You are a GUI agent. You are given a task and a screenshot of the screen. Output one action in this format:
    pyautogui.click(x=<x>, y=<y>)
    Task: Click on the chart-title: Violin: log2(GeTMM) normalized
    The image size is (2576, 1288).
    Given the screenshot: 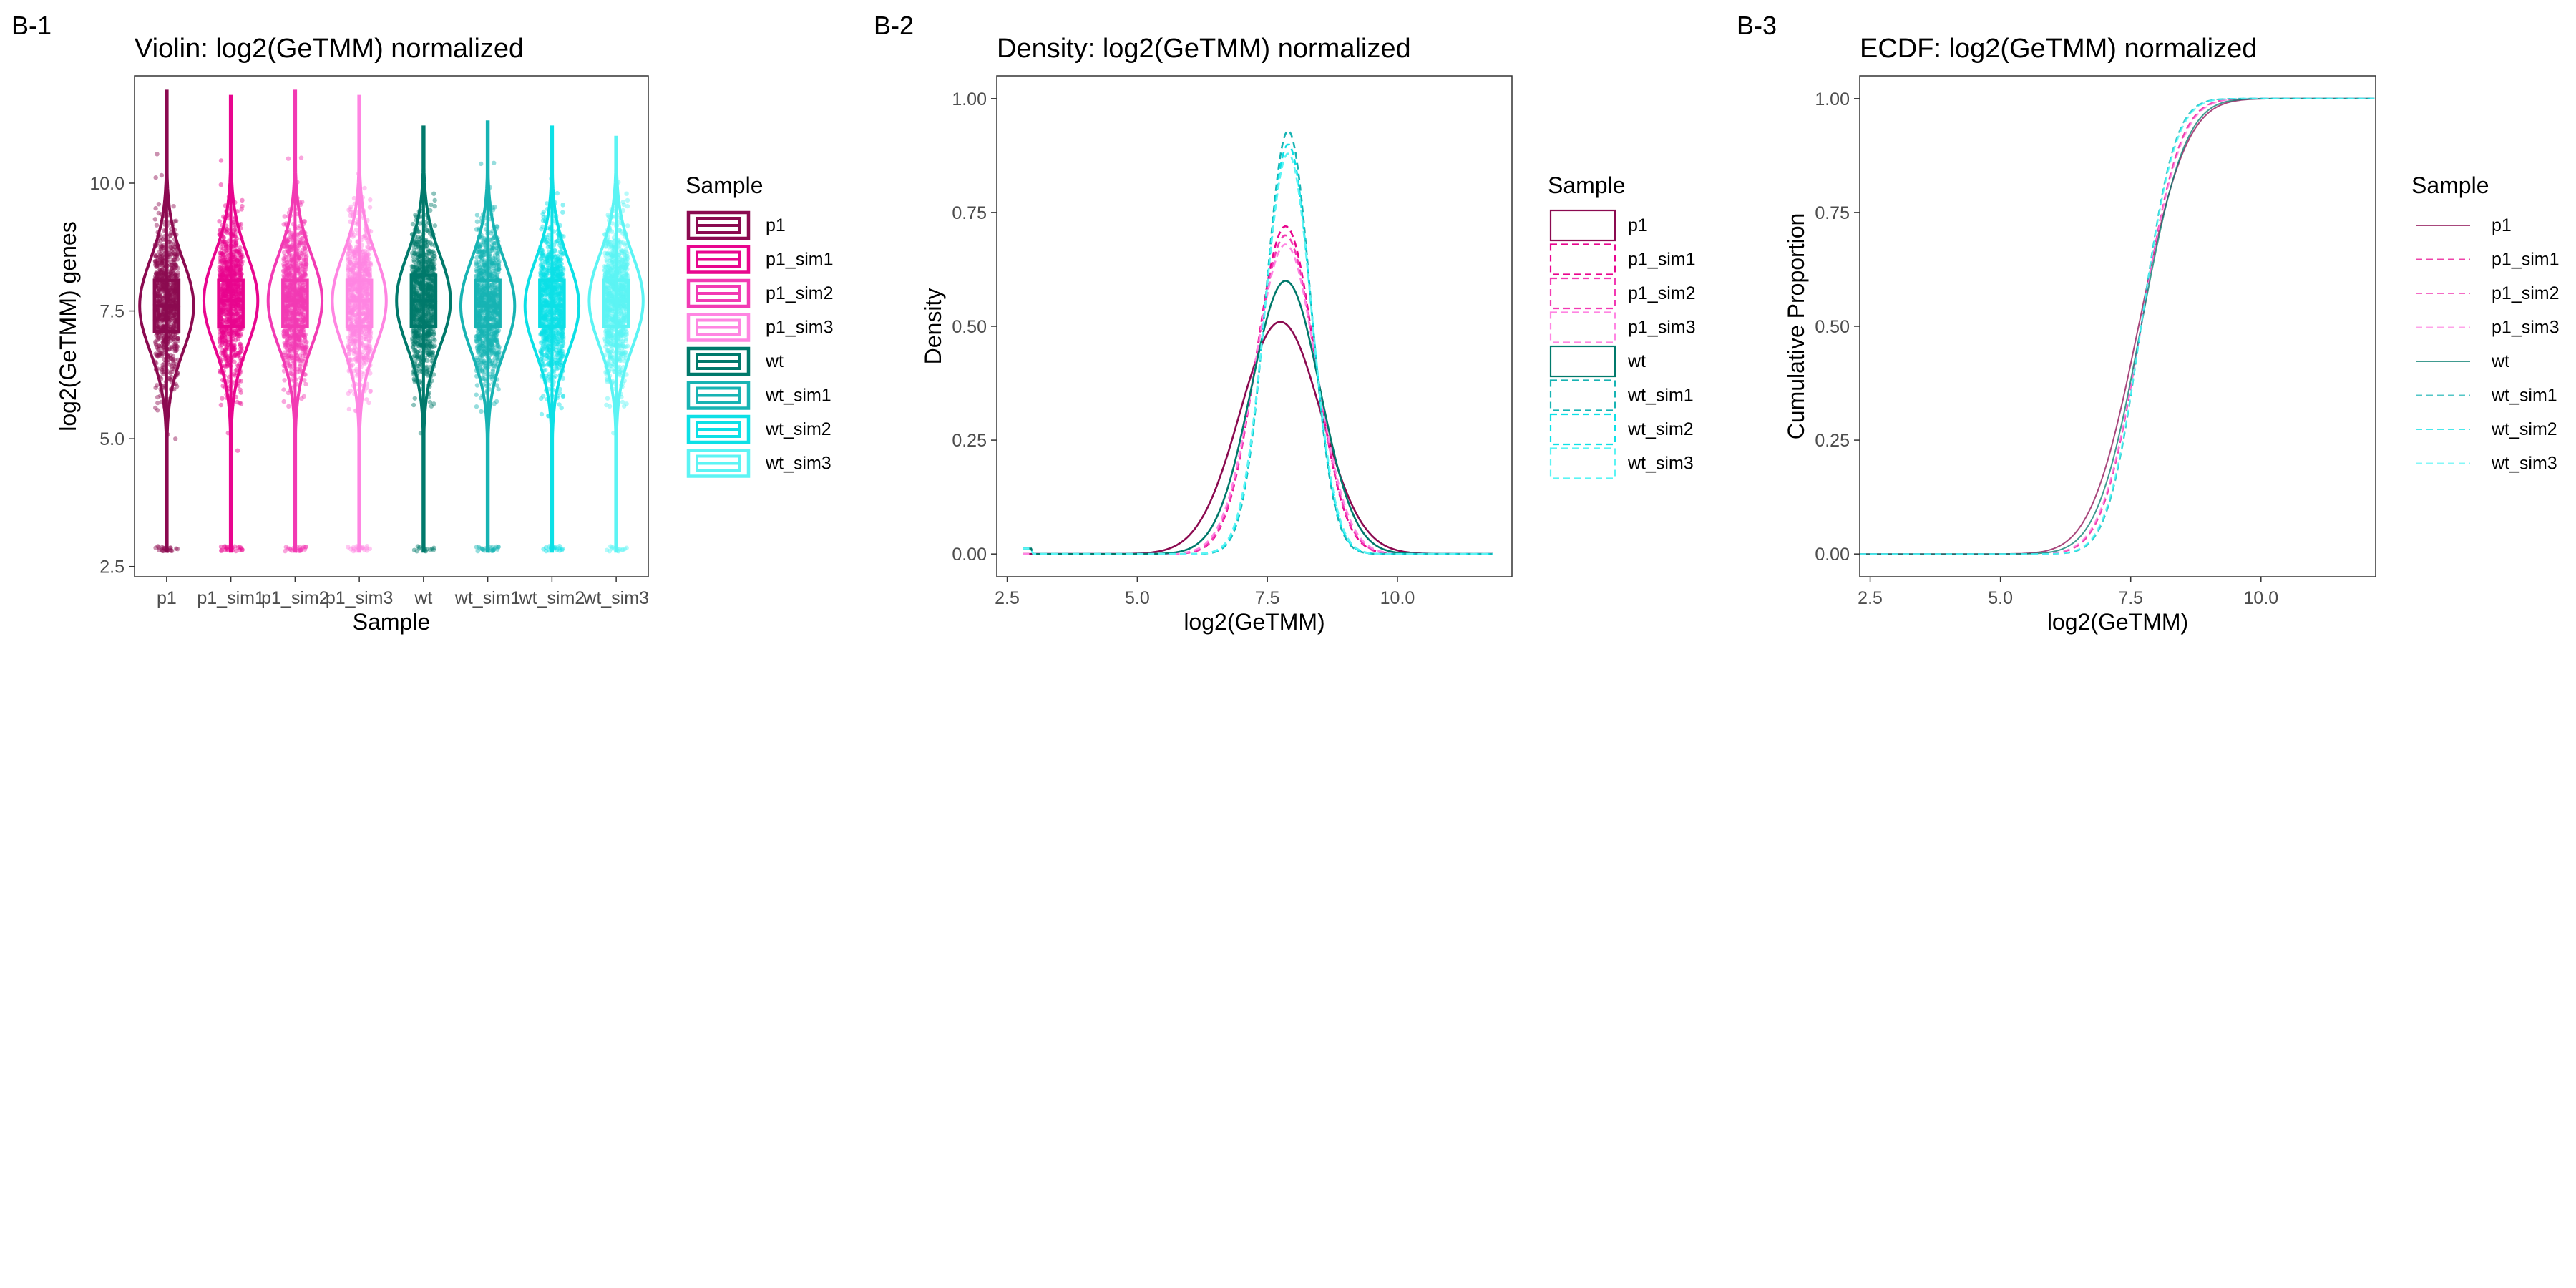 What is the action you would take?
    pyautogui.click(x=329, y=49)
    